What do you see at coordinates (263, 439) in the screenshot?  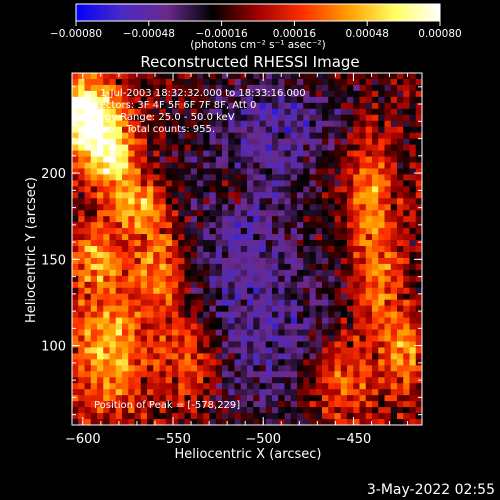 I see `x-tick-label: −500` at bounding box center [263, 439].